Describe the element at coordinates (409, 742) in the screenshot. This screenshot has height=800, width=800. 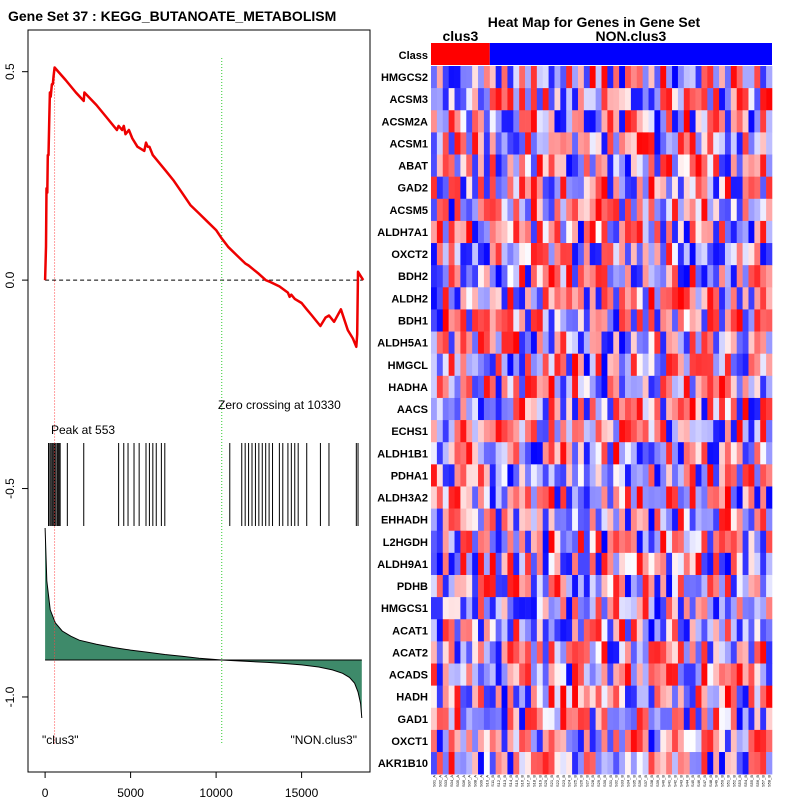
I see `gene-label: OXCT1` at that location.